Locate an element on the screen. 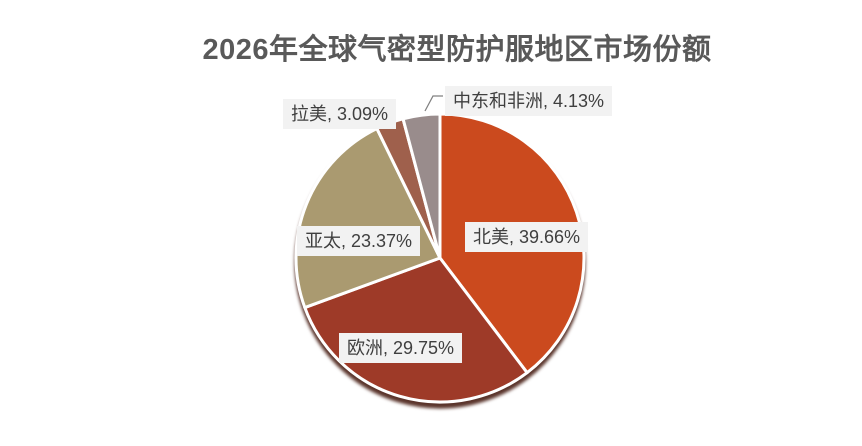 The height and width of the screenshot is (446, 862). pie-slice-europe is located at coordinates (416, 330).